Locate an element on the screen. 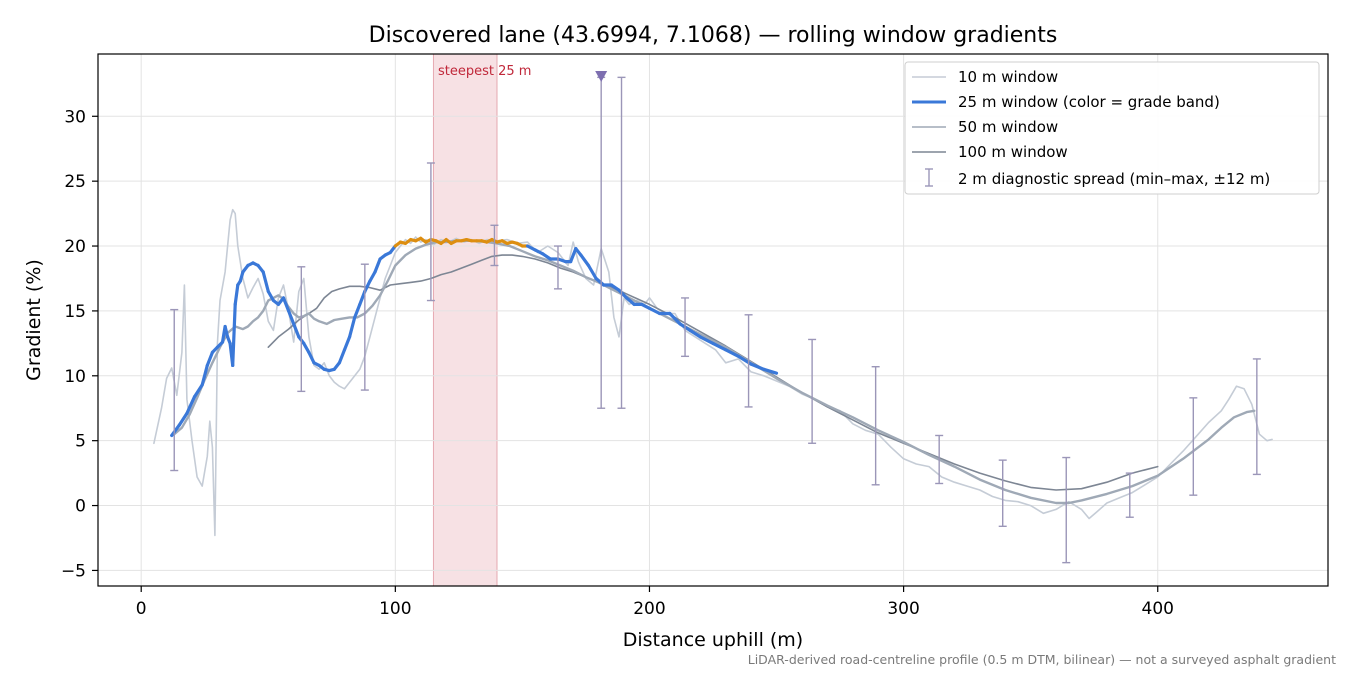  legend-label-errorbar: 2 m diagnostic spread (min–max, ±12 m) is located at coordinates (1114, 179).